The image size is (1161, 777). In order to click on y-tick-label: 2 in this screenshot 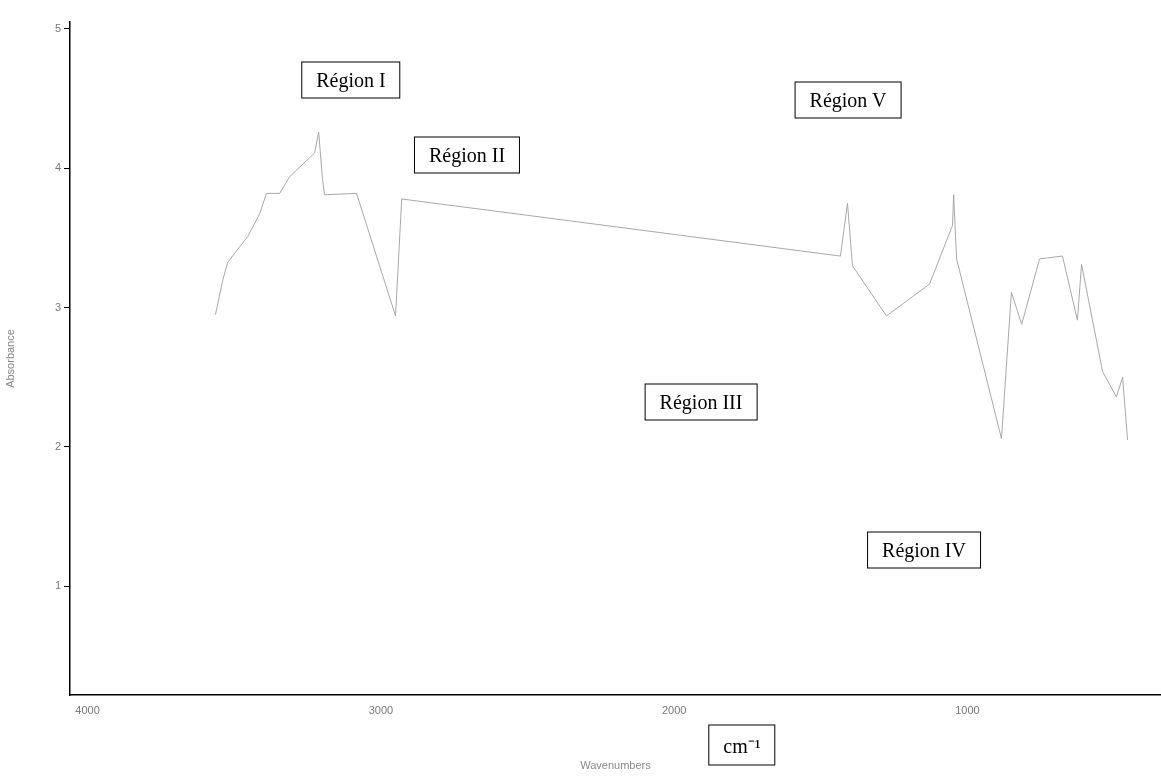, I will do `click(57, 446)`.